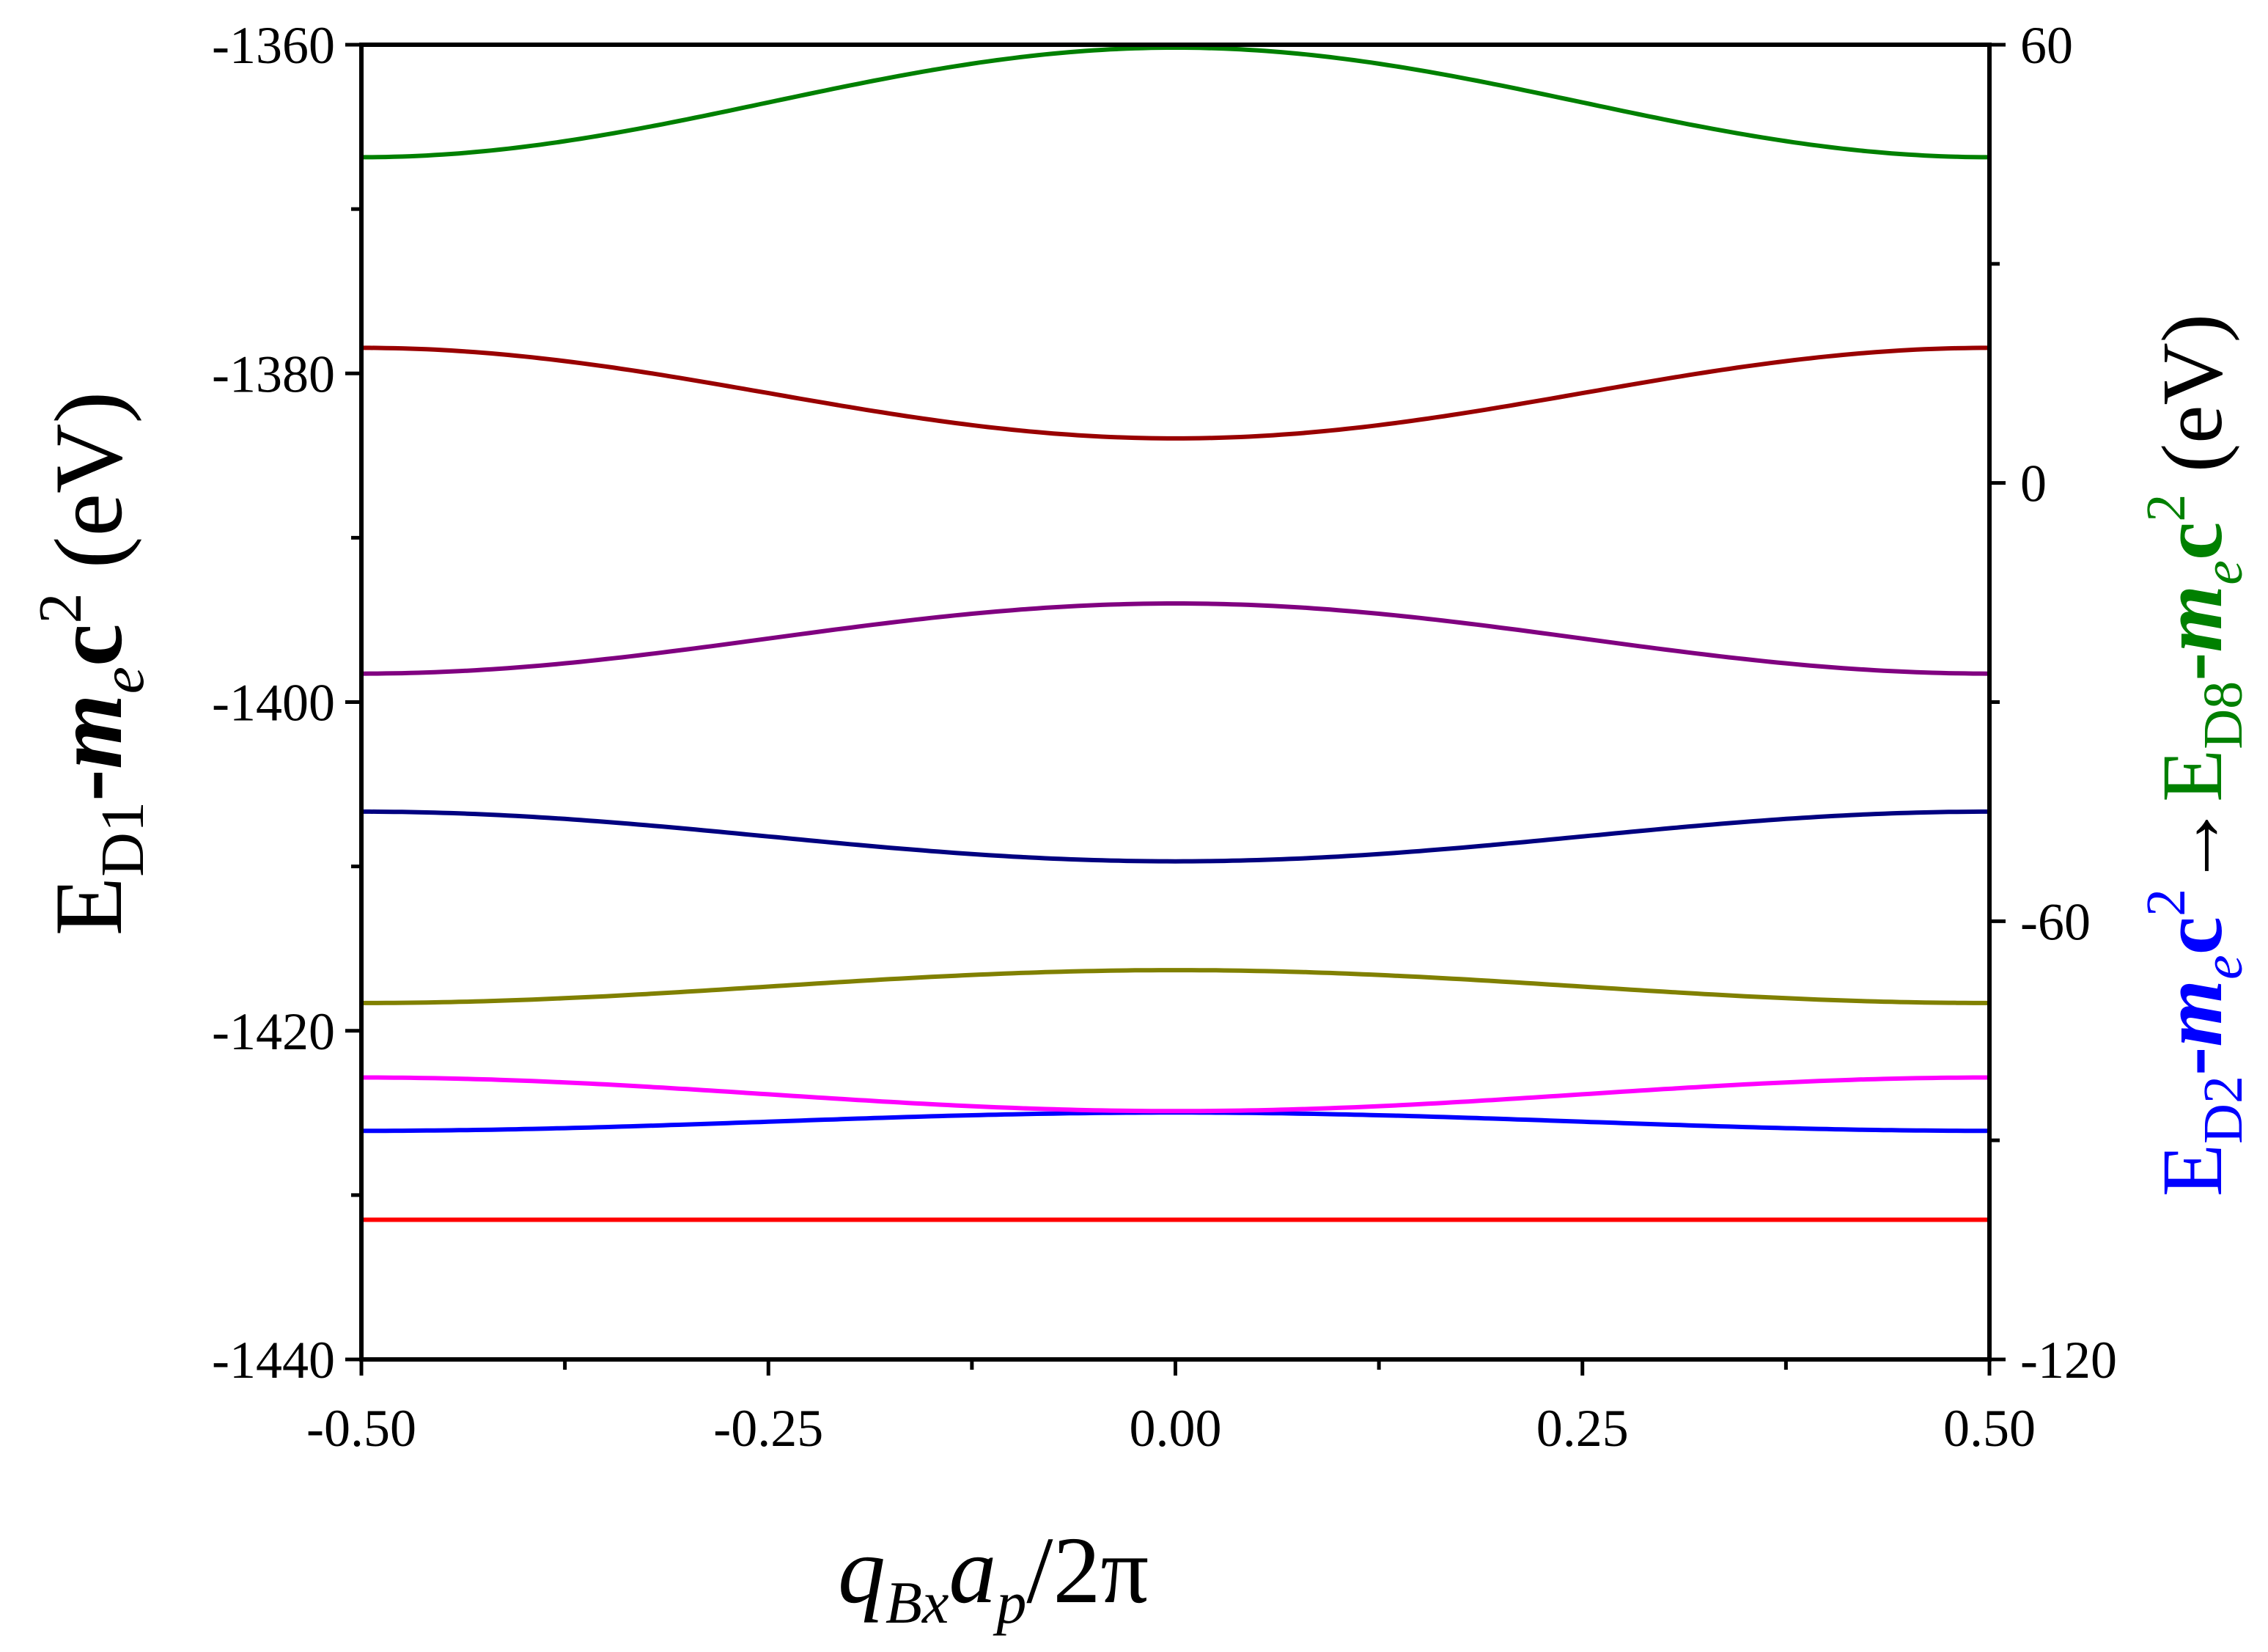 The width and height of the screenshot is (2268, 1652). What do you see at coordinates (2194, 756) in the screenshot?
I see `right-axis-title: ED2-mec2→ED8-mec2 (eV)` at bounding box center [2194, 756].